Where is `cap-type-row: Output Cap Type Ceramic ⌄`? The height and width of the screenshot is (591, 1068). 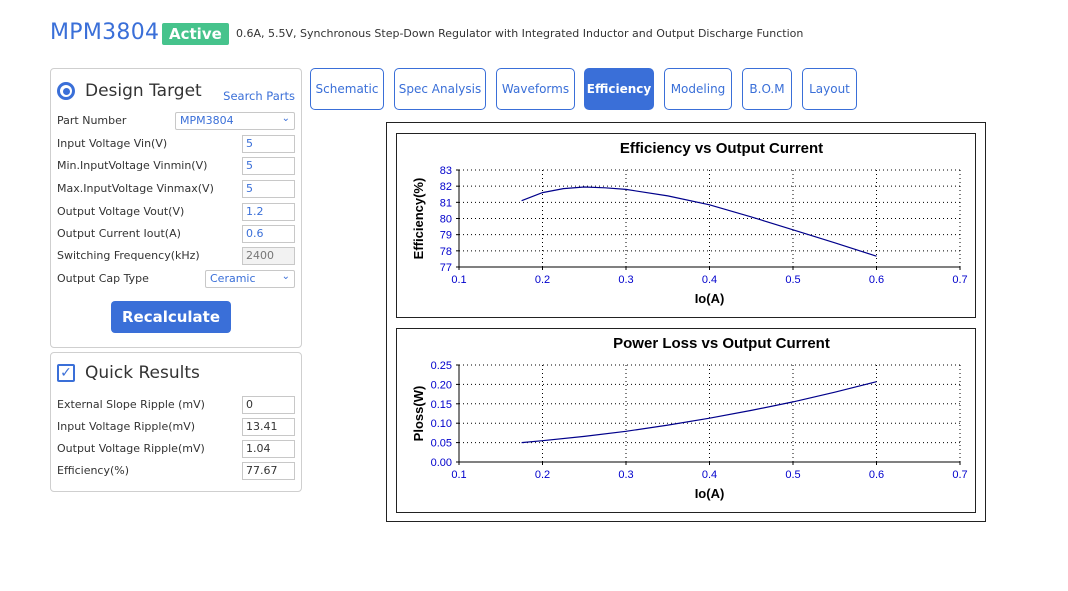
cap-type-row: Output Cap Type Ceramic ⌄ is located at coordinates (177, 279).